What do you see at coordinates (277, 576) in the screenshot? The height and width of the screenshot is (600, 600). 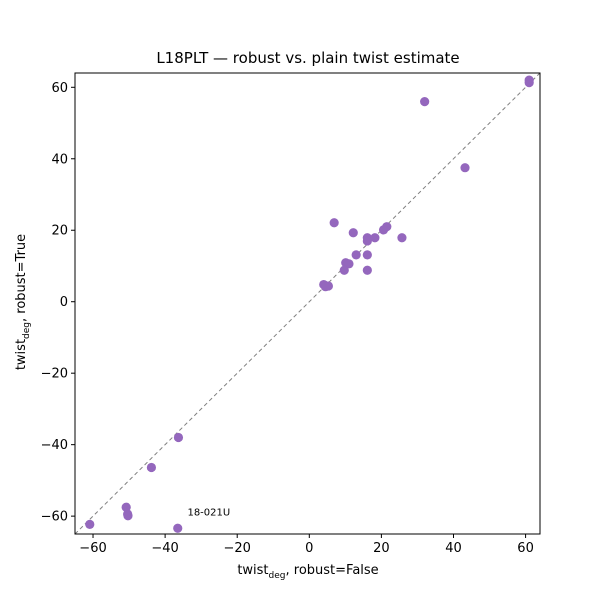 I see `x-axis-label-subscript: deg` at bounding box center [277, 576].